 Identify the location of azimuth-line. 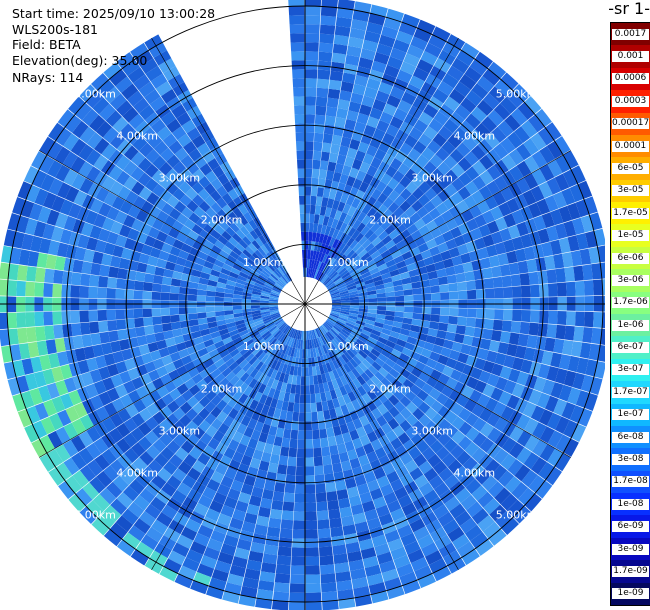
(381, 171).